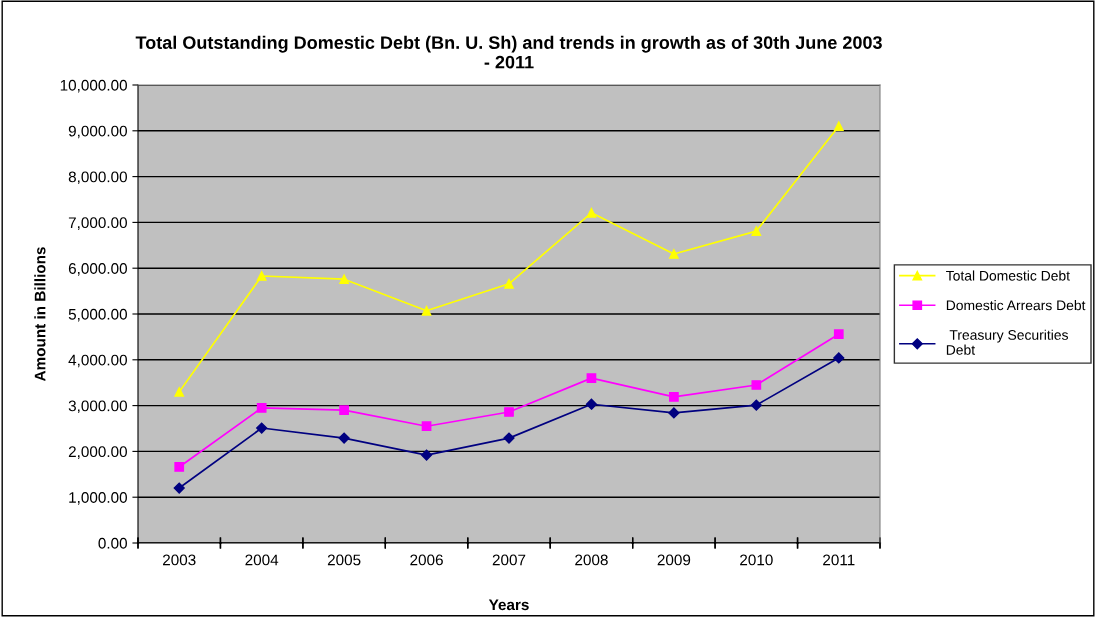 The image size is (1096, 617). What do you see at coordinates (98, 498) in the screenshot?
I see `y-tick-label: 1,000.00` at bounding box center [98, 498].